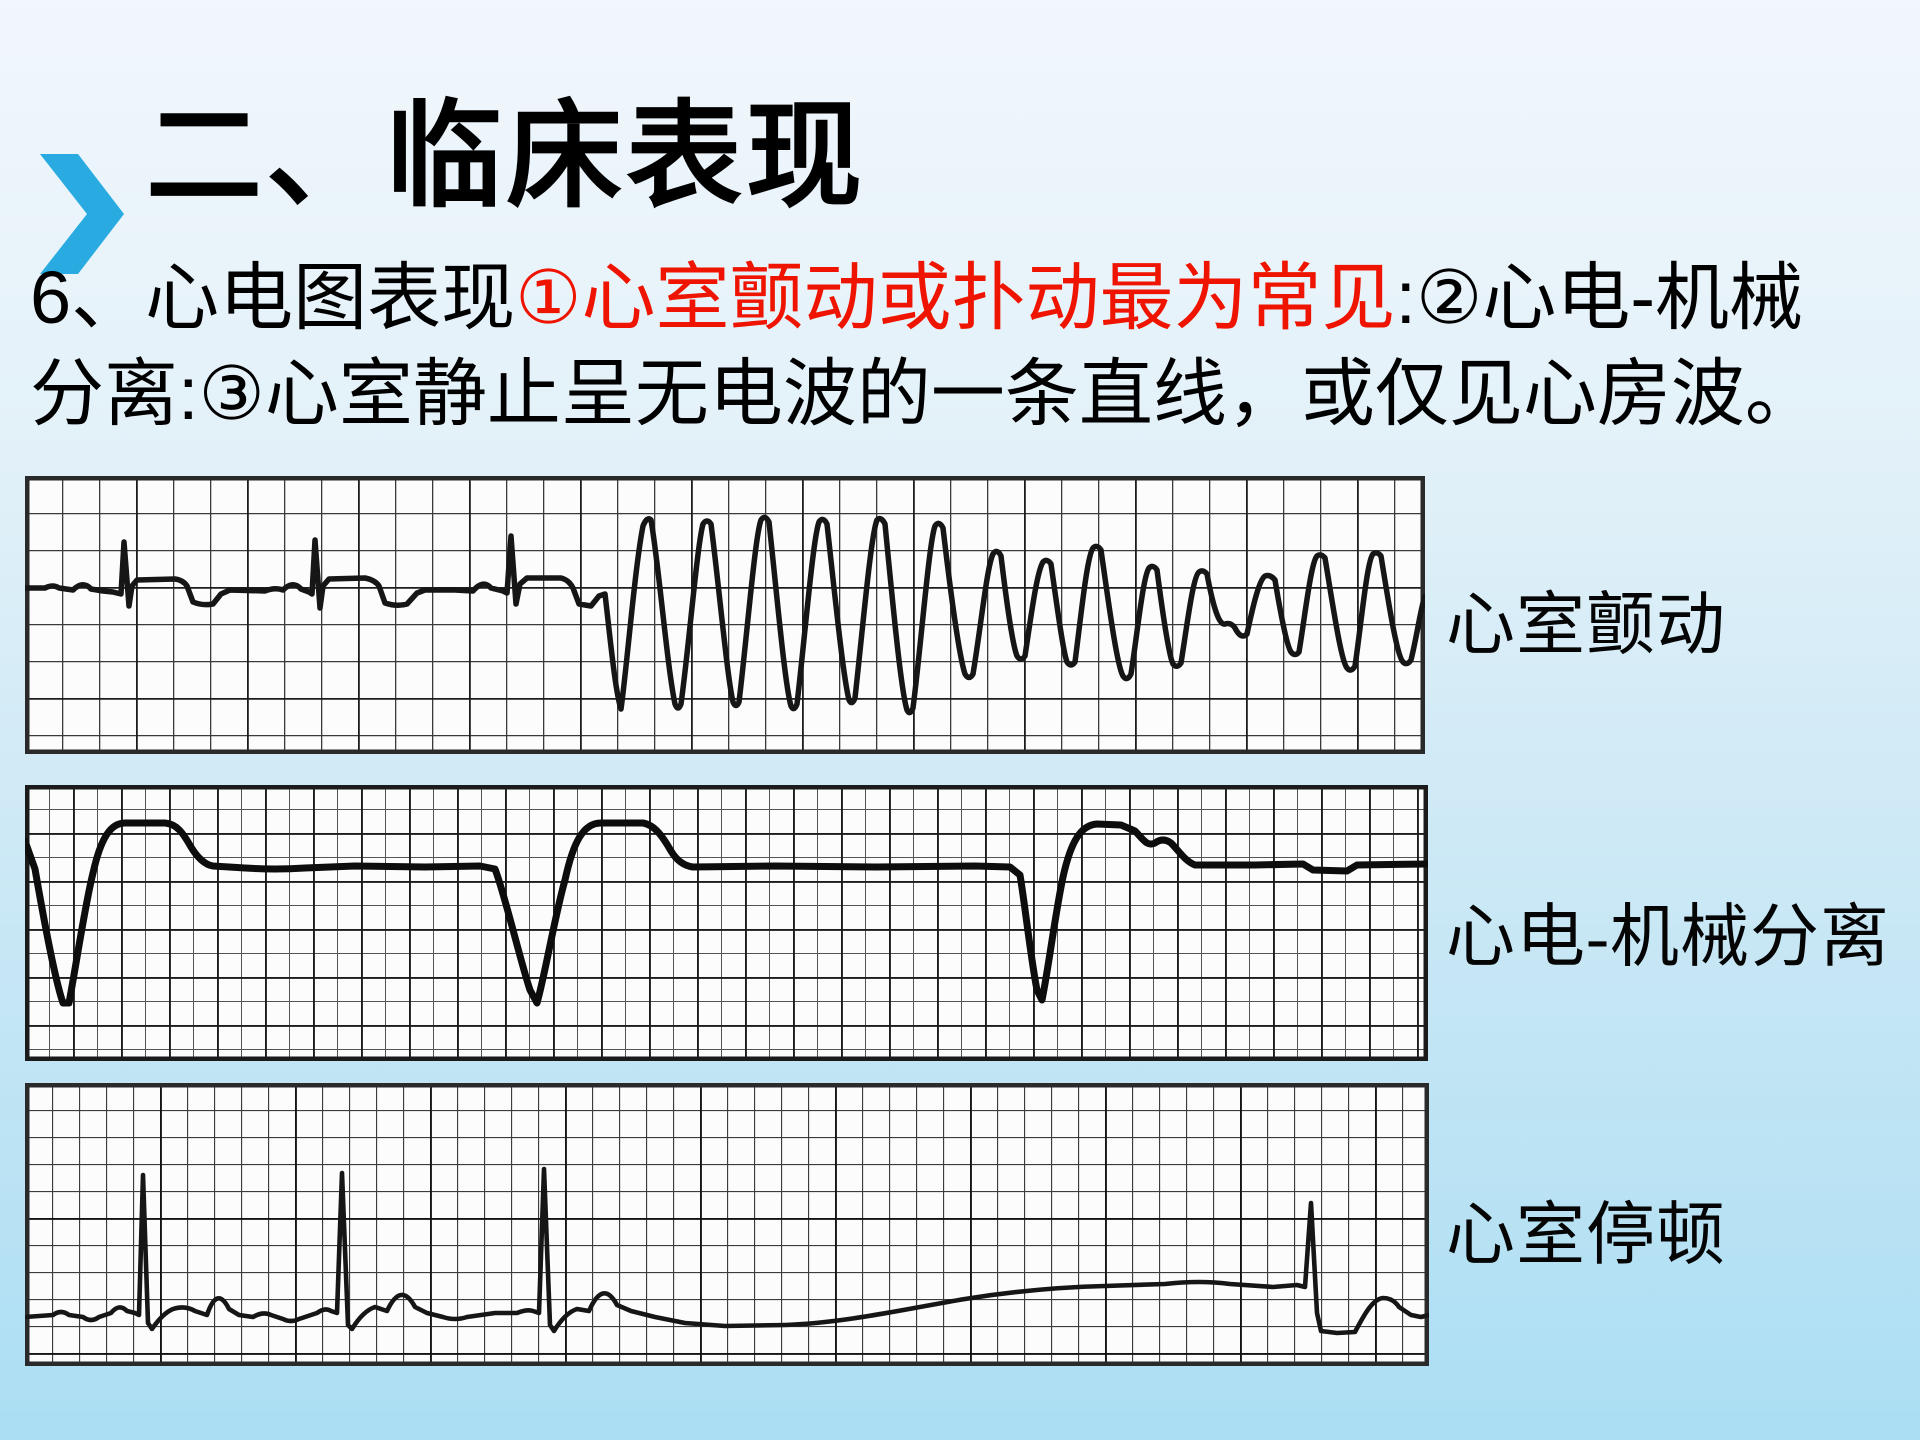 This screenshot has width=1920, height=1440. I want to click on body-line-1: 6、心电图表现①心室颤动或扑动最为常见:②心电-机械, so click(975, 298).